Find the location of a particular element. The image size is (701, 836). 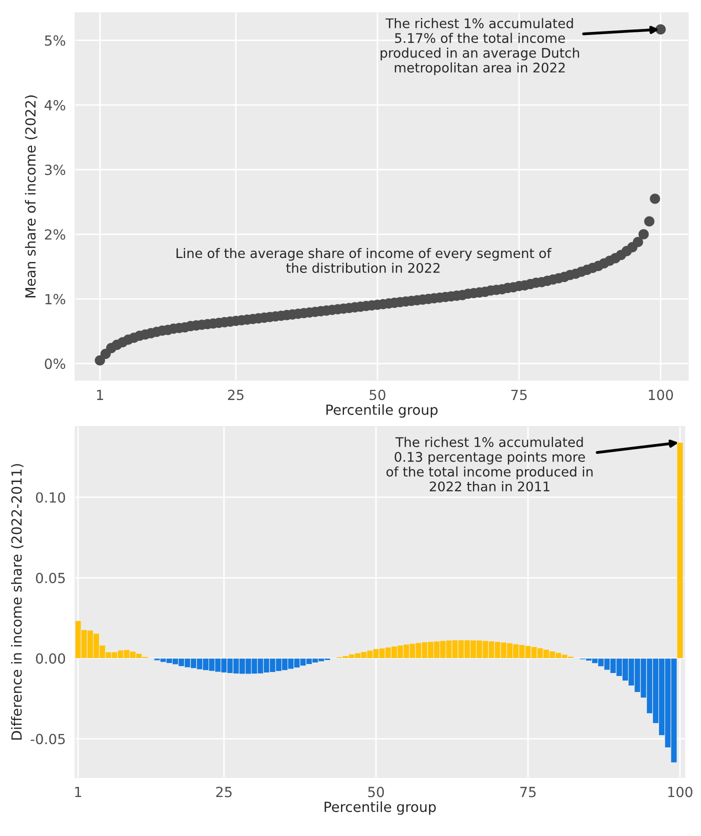

y-tick-label: 4% is located at coordinates (55, 105).